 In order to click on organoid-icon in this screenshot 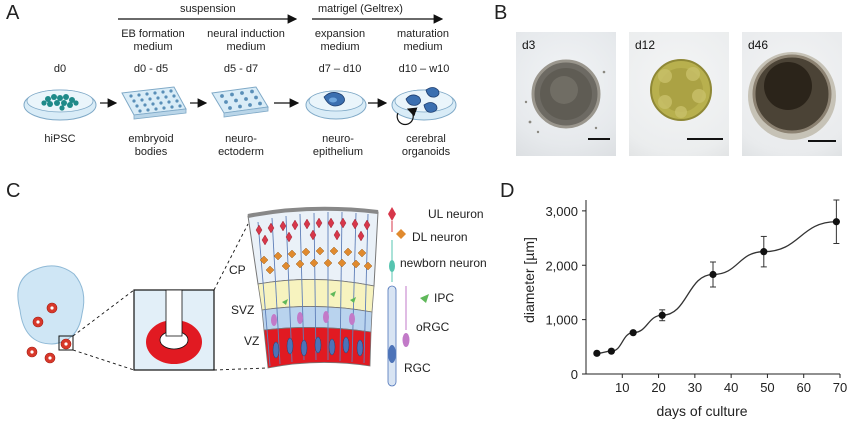, I will do `click(51, 314)`.